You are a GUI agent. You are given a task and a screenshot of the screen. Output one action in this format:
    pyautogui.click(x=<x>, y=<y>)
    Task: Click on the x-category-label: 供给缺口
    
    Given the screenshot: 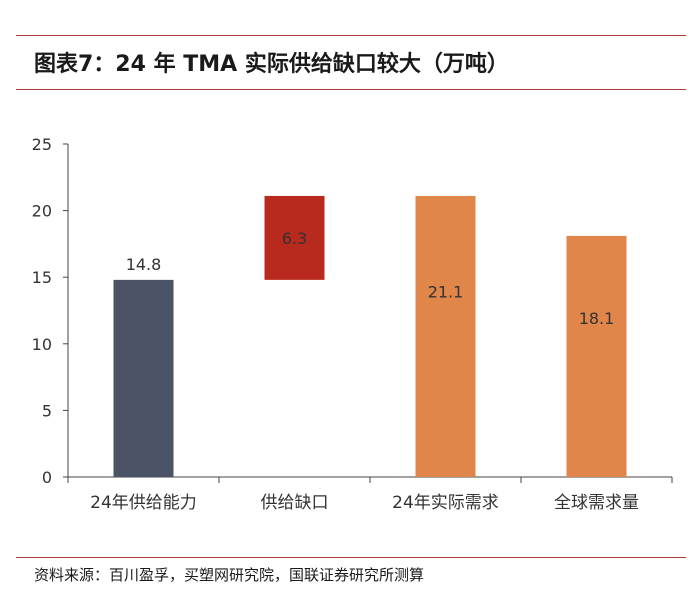 What is the action you would take?
    pyautogui.click(x=295, y=503)
    